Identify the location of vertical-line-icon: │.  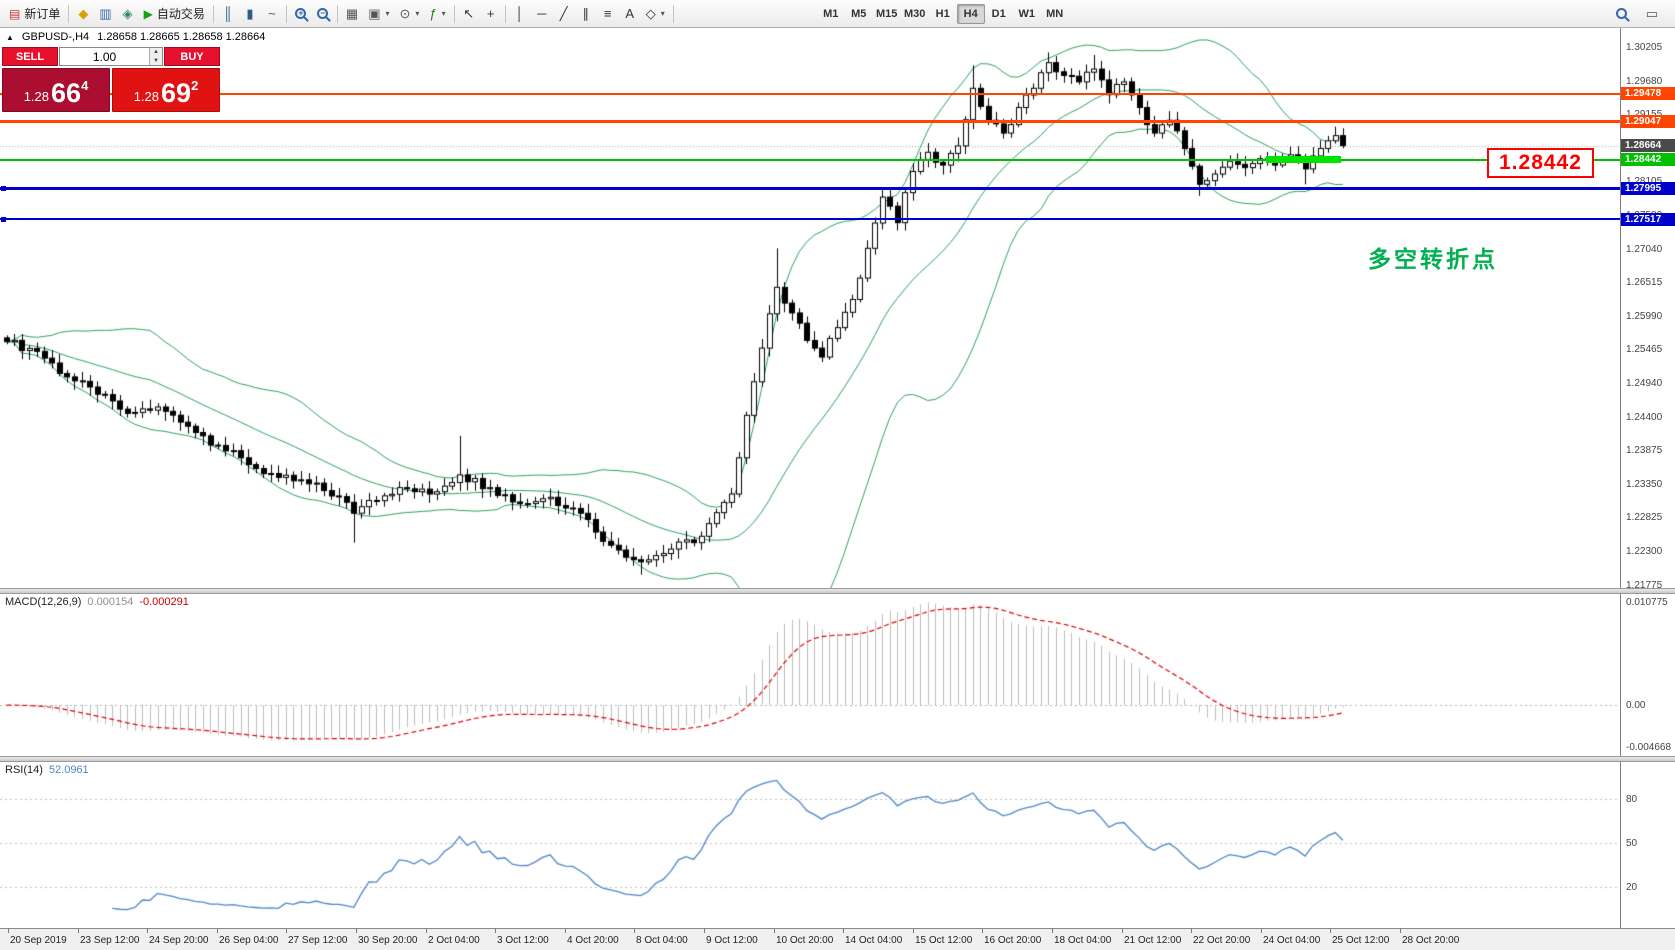
(519, 13).